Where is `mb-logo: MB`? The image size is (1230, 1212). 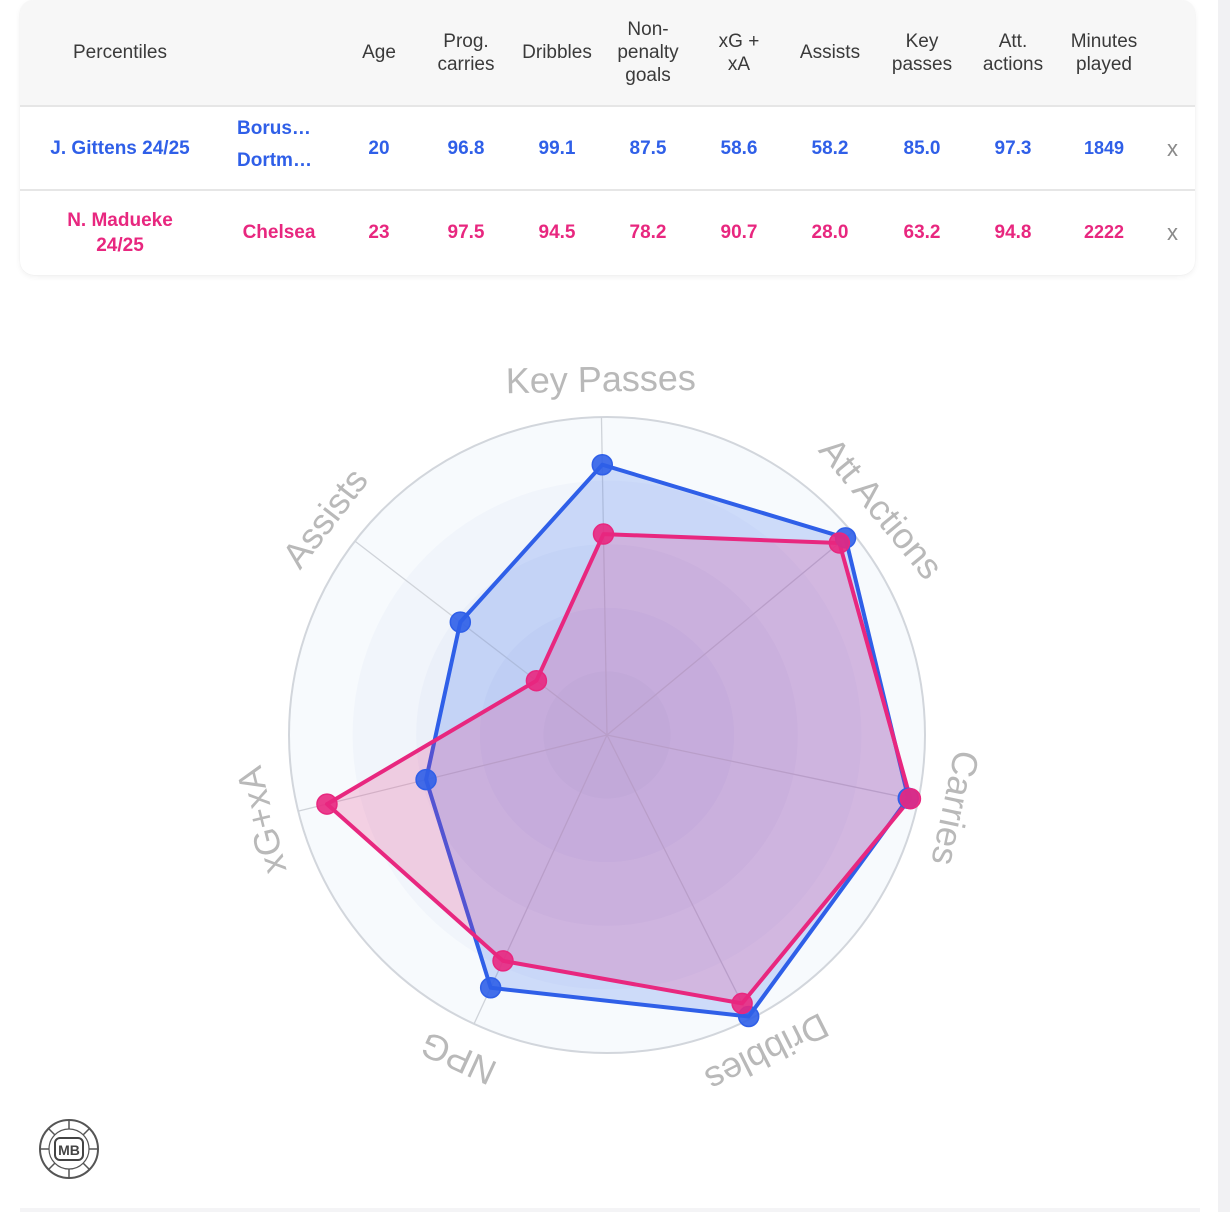 mb-logo: MB is located at coordinates (69, 1149).